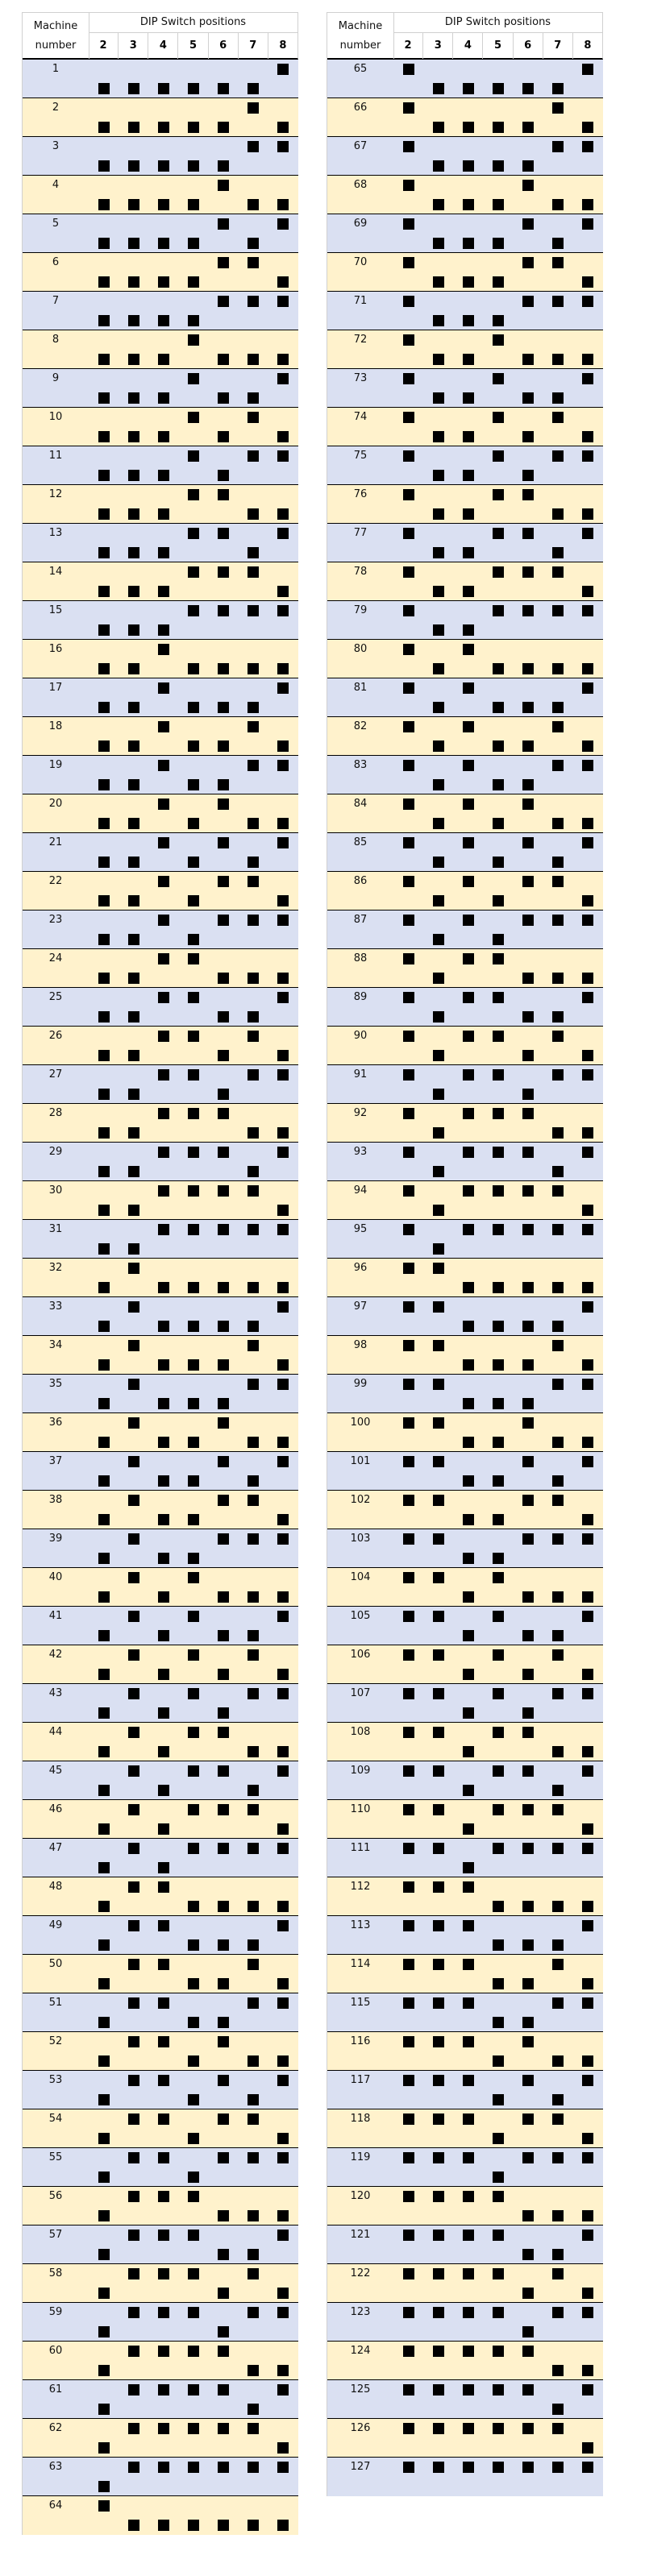 This screenshot has width=649, height=2576. Describe the element at coordinates (360, 1113) in the screenshot. I see `machine-number: 92` at that location.